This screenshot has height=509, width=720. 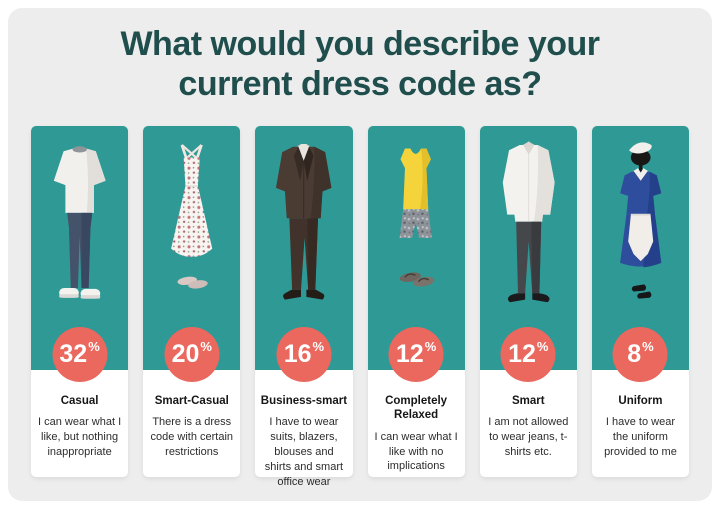 I want to click on category-label: Business-smart, so click(x=304, y=401).